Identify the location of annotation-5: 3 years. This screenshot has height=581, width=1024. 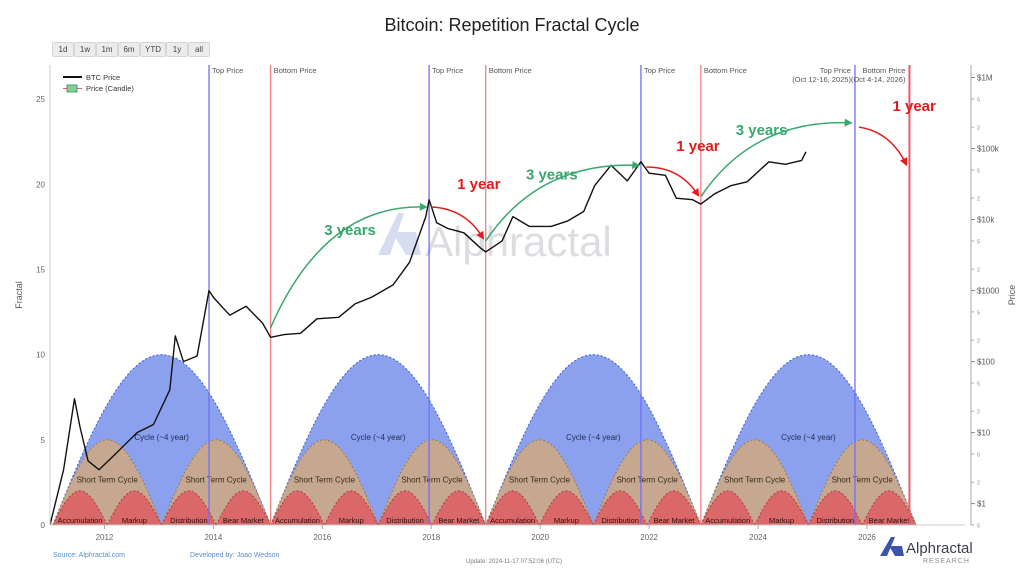
(776, 158).